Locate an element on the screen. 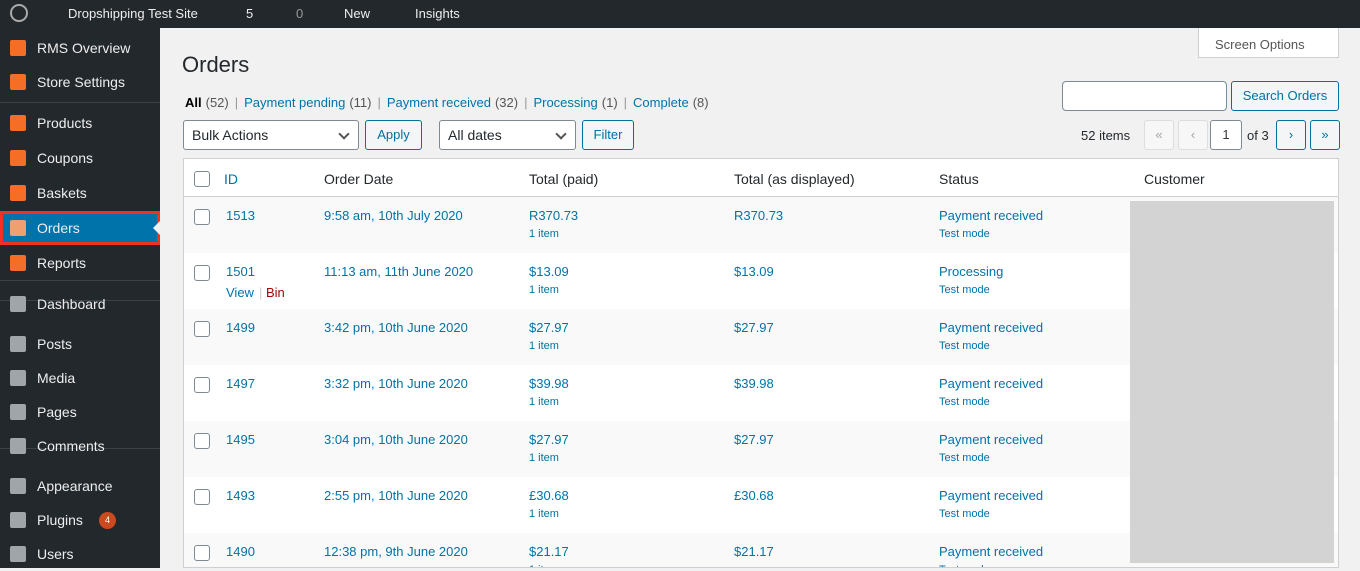 Image resolution: width=1360 pixels, height=571 pixels. filter-link: Payment received is located at coordinates (438, 102).